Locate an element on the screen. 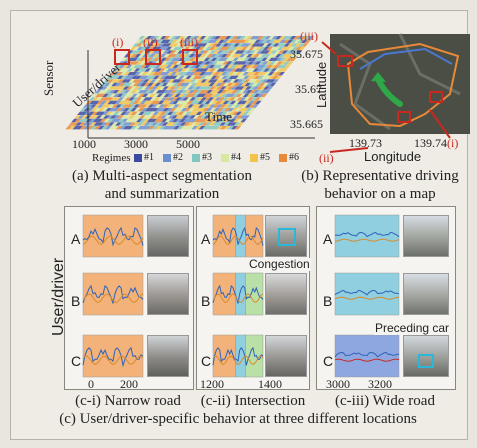  legend-swatch is located at coordinates (225, 158).